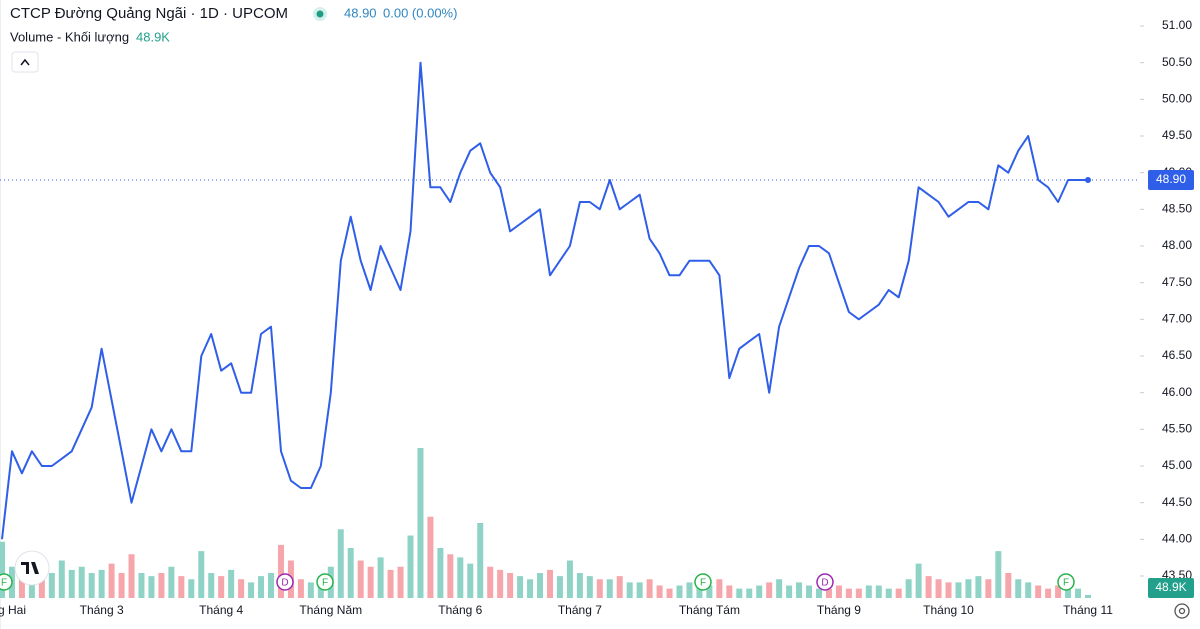  Describe the element at coordinates (360, 12) in the screenshot. I see `header-price: 48.90` at that location.